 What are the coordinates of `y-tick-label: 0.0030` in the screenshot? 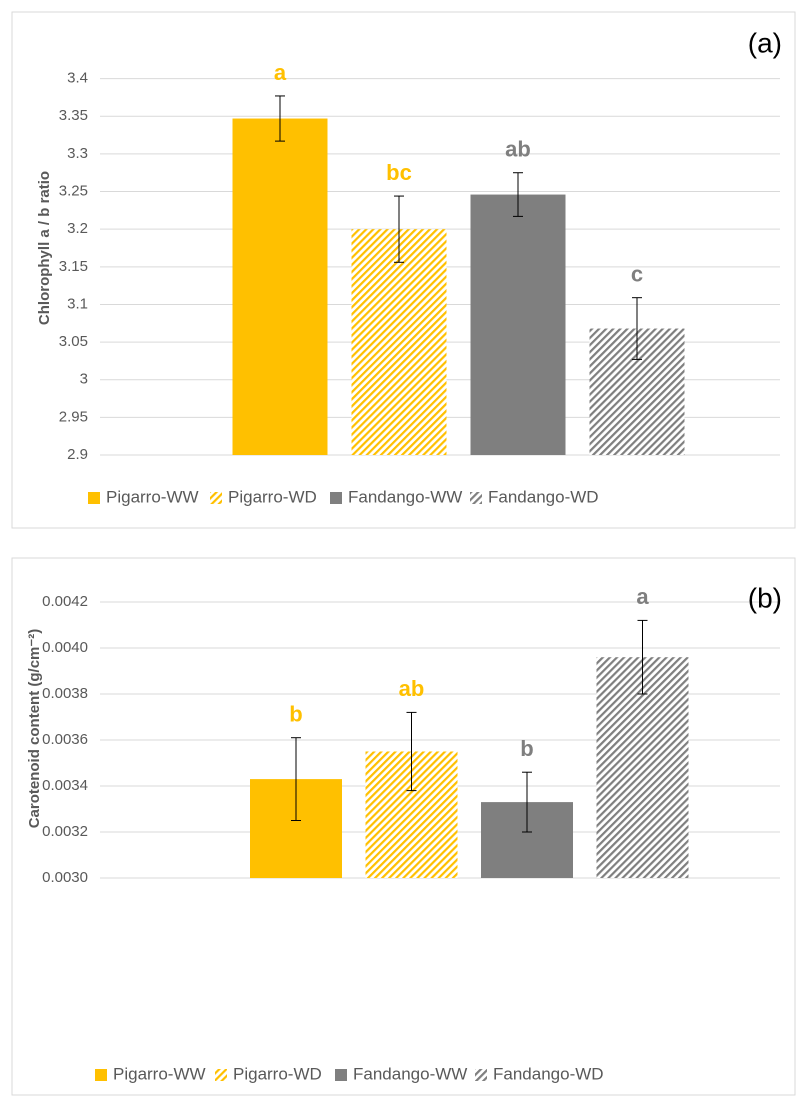 It's located at (65, 877).